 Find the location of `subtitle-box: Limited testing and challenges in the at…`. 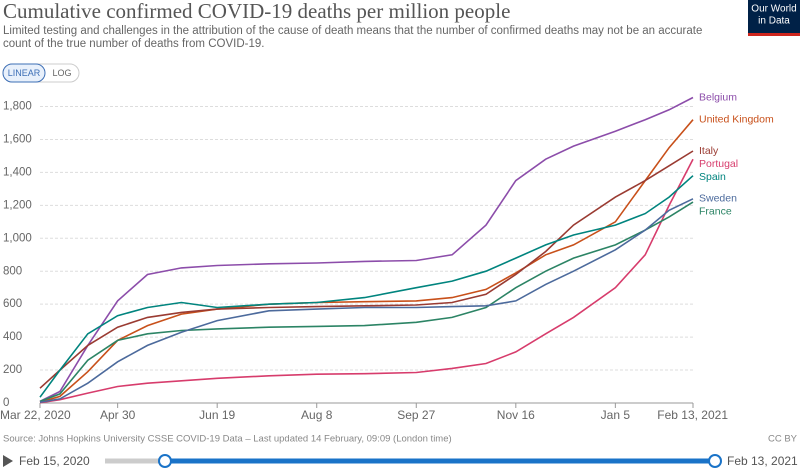

subtitle-box: Limited testing and challenges in the at… is located at coordinates (353, 37).